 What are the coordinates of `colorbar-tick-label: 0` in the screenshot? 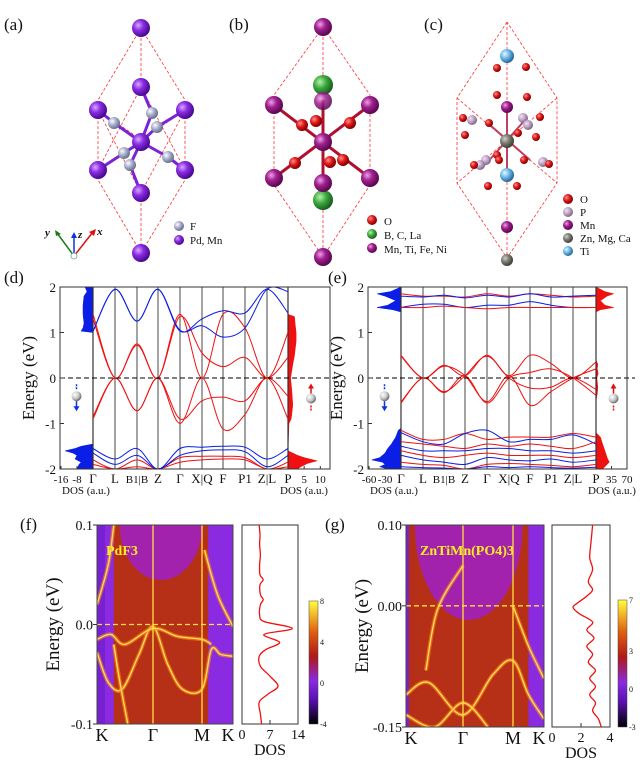 It's located at (631, 689).